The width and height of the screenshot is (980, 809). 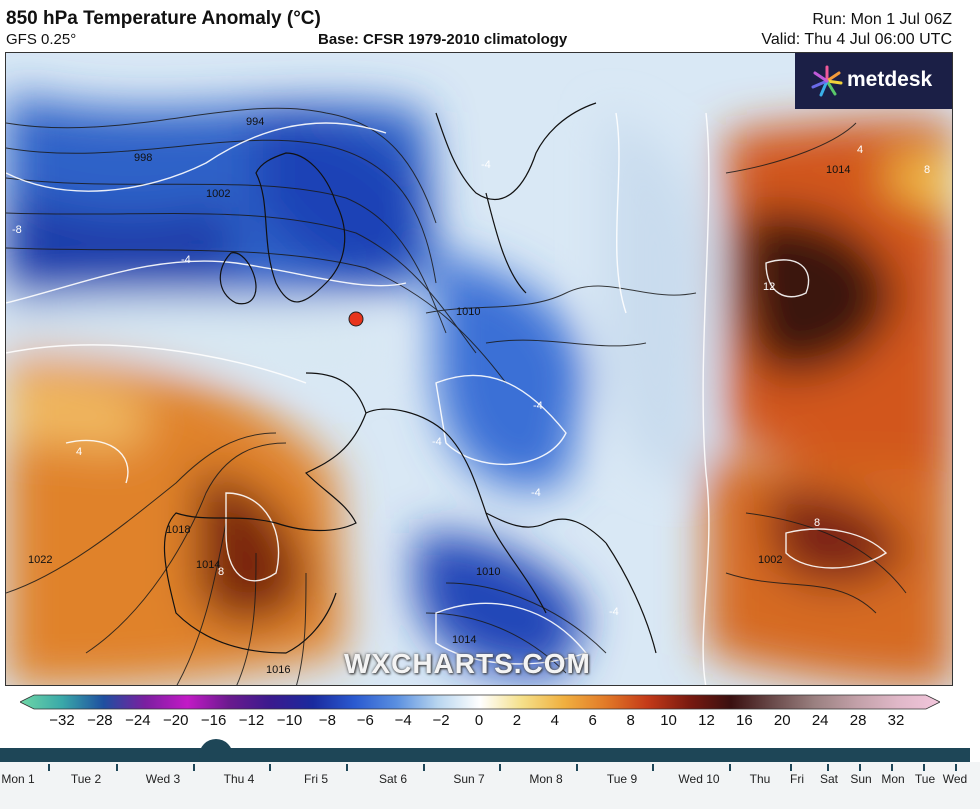 What do you see at coordinates (769, 287) in the screenshot?
I see `anomaly-label: 12` at bounding box center [769, 287].